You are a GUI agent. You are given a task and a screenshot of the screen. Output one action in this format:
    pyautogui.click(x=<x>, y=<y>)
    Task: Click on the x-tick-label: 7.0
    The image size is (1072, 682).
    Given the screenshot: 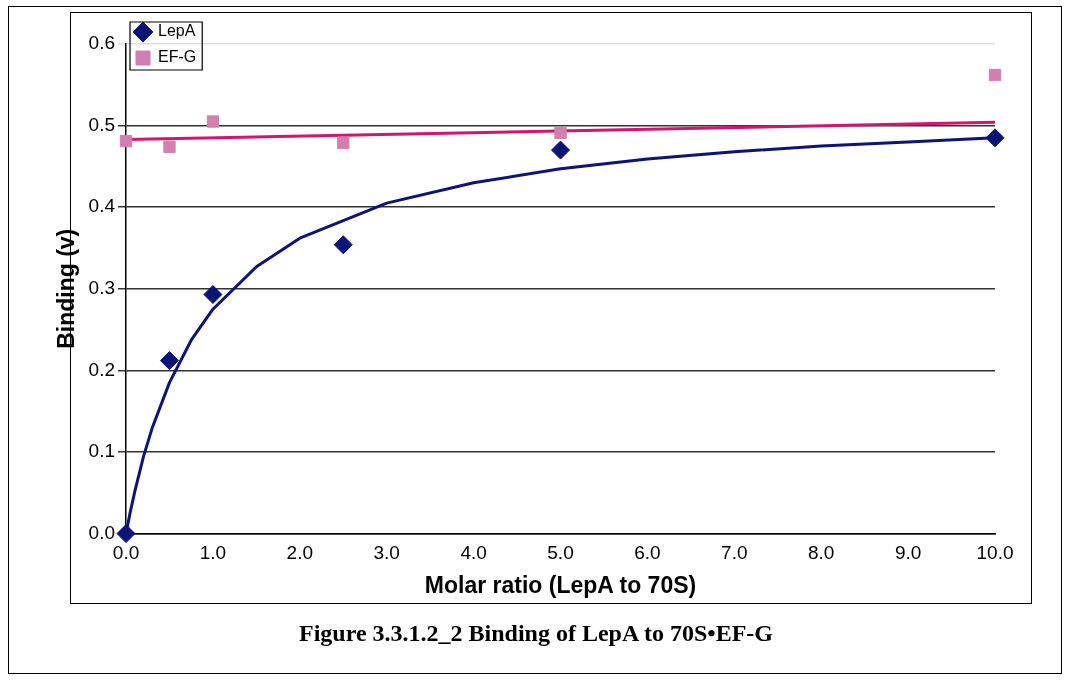 What is the action you would take?
    pyautogui.click(x=734, y=553)
    